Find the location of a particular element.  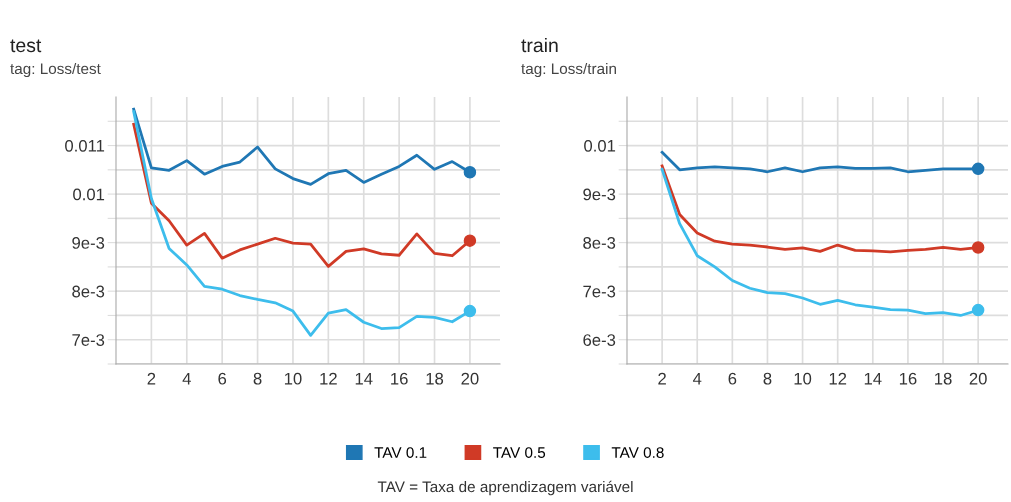

chart-subtitle: tag: Loss/test is located at coordinates (55, 70).